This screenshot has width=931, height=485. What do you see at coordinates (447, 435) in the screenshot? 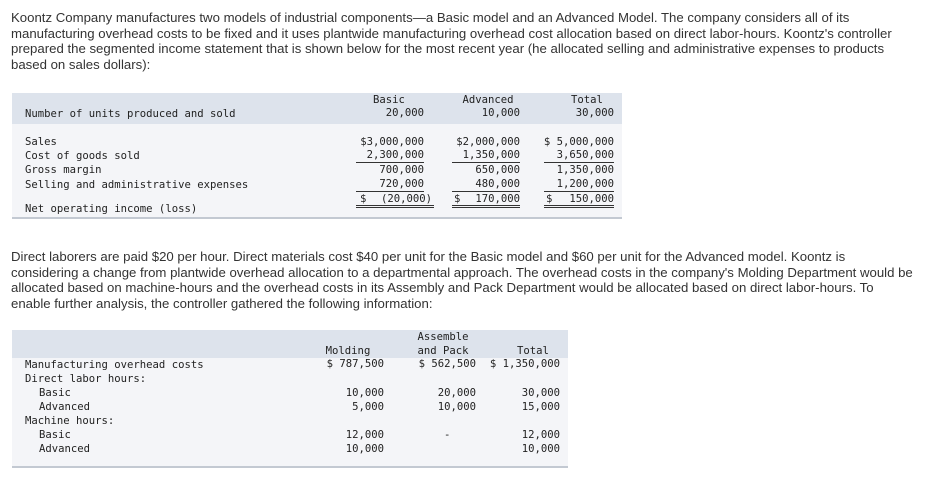
I see `oh-row-mh-basic-assemble: -` at bounding box center [447, 435].